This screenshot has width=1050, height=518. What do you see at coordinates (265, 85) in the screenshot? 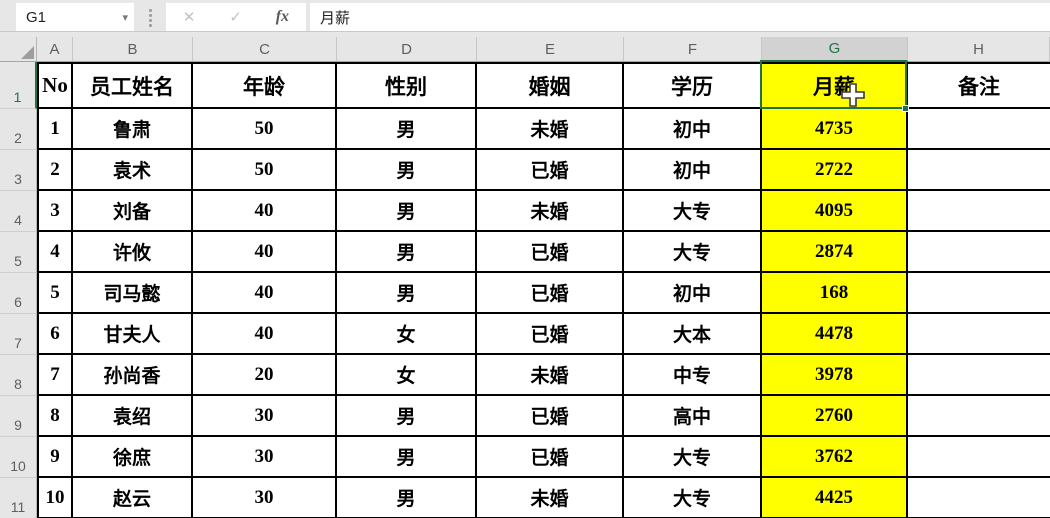
I see `cell-C1: 年龄` at bounding box center [265, 85].